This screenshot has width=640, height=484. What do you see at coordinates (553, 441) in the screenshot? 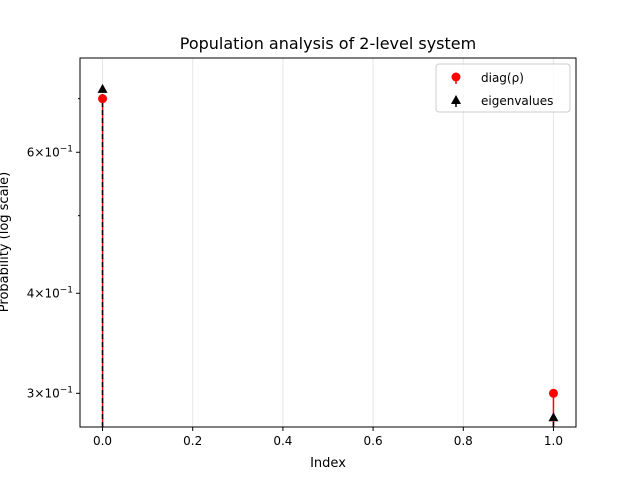
I see `x-tick-label: 1.0` at bounding box center [553, 441].